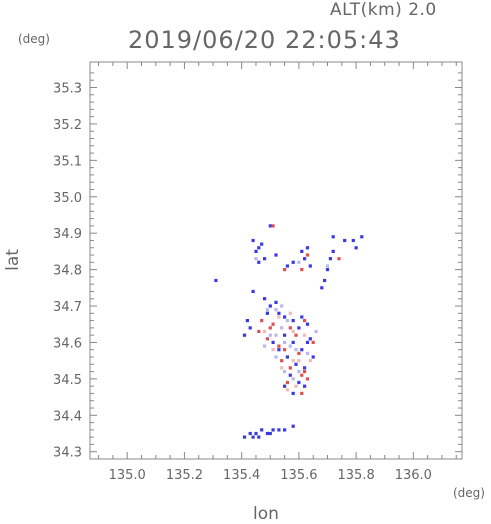 This screenshot has width=491, height=524. Describe the element at coordinates (67, 125) in the screenshot. I see `y-tick-label: 35.2` at that location.